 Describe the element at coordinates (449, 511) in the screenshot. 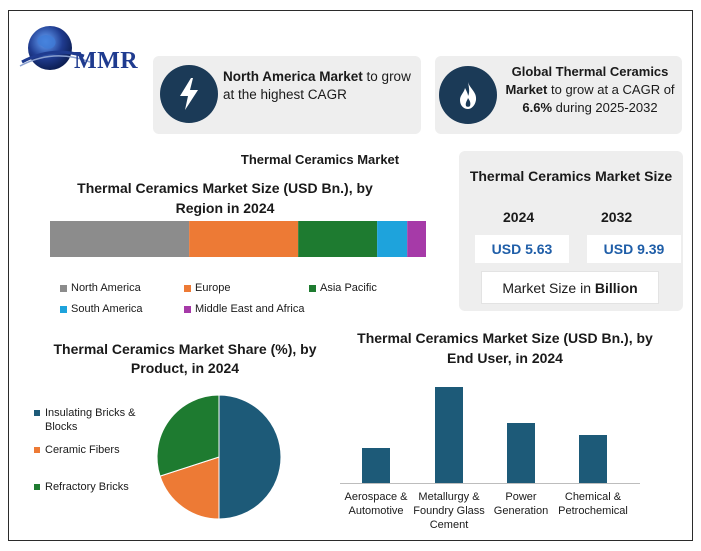

I see `end-user-label-metallurgy: Metallurgy & Foundry Glass Cement` at that location.